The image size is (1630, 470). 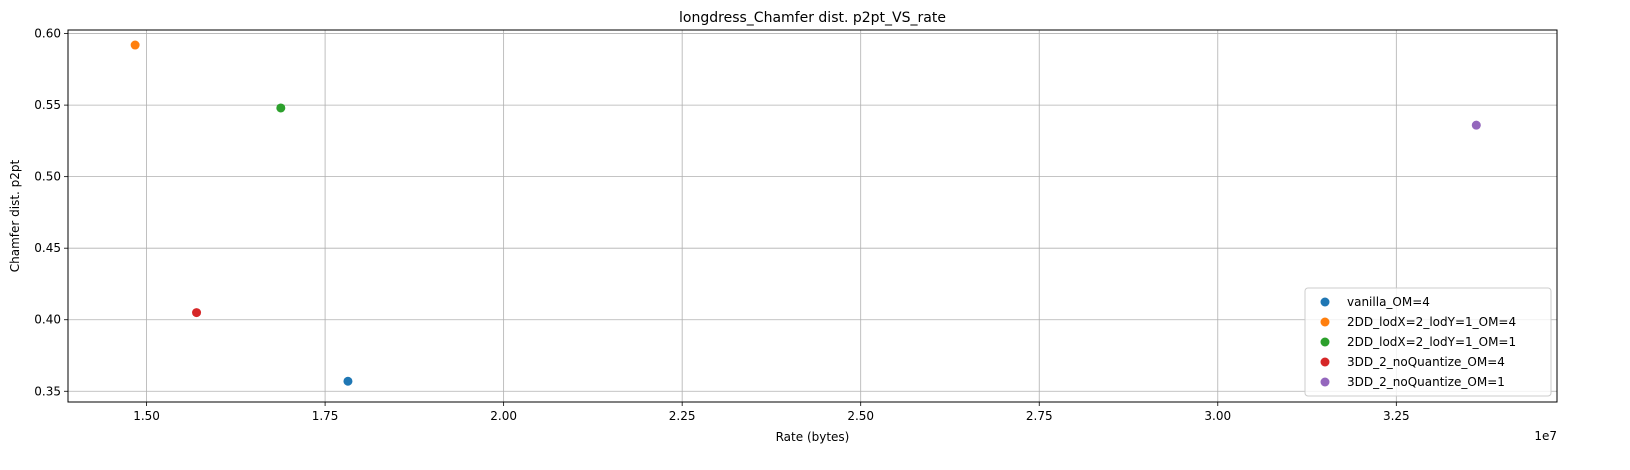 What do you see at coordinates (15, 215) in the screenshot?
I see `y-axis-label: Chamfer dist. p2pt` at bounding box center [15, 215].